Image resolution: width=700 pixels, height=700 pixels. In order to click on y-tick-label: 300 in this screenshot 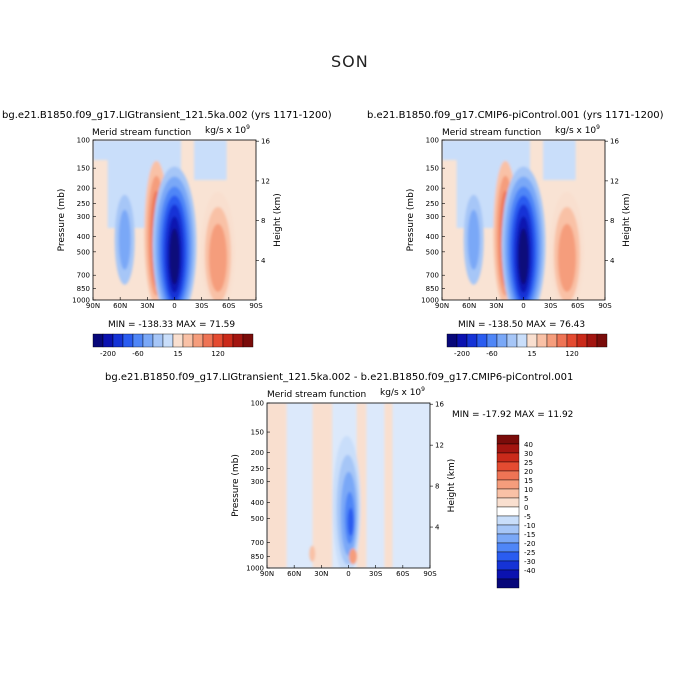, I will do `click(432, 217)`.